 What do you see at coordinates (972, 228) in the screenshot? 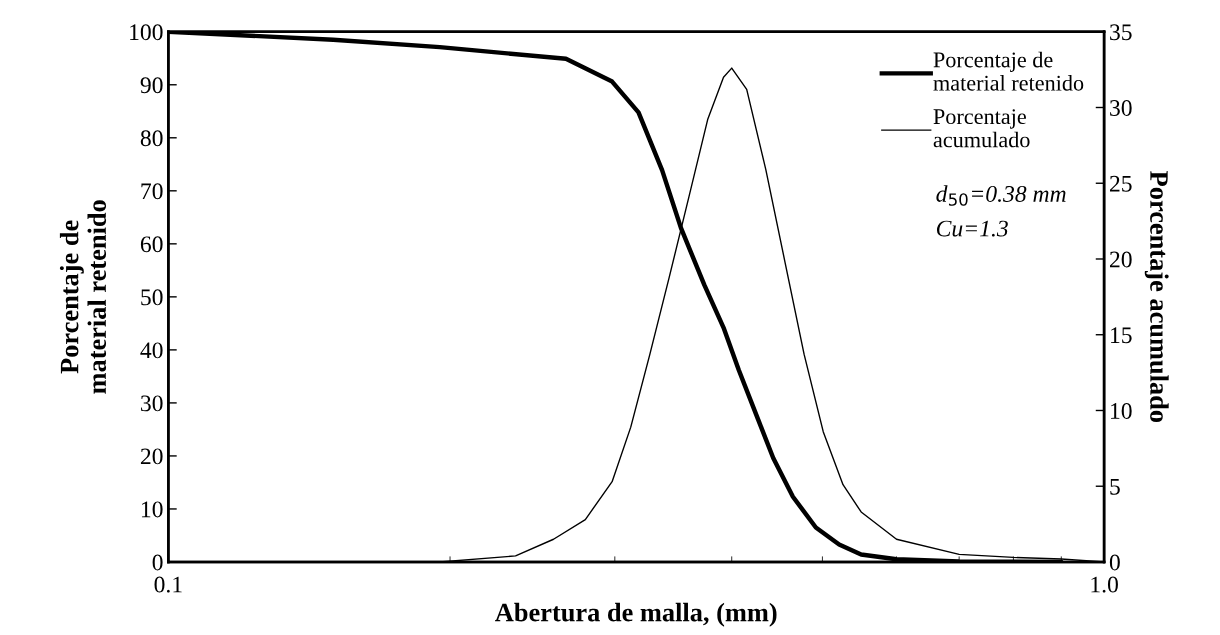
I see `annotation: Cu=1.3` at bounding box center [972, 228].